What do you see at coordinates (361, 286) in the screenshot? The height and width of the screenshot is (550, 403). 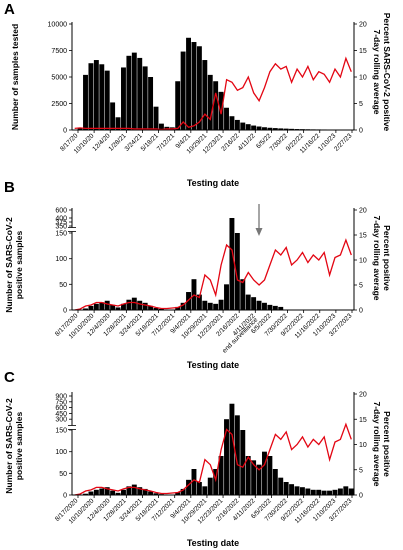 I see `y2-tick-label: 5` at bounding box center [361, 286].